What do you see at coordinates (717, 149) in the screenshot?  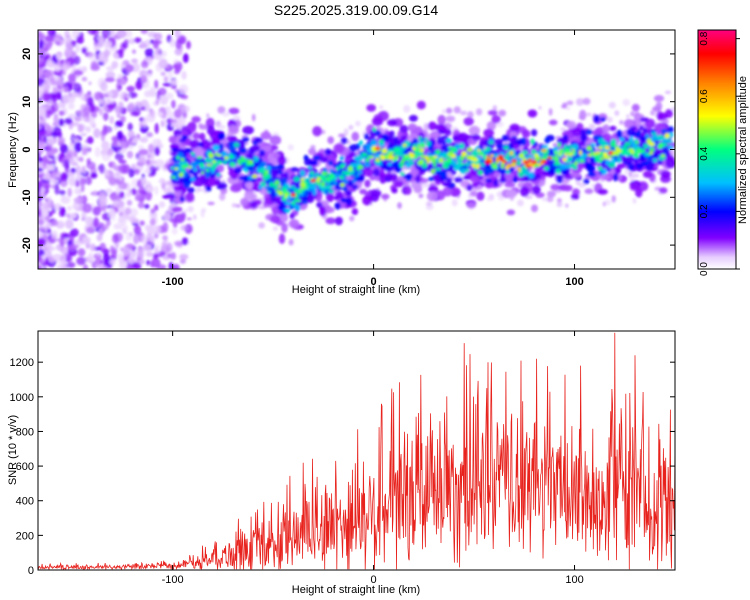 I see `colorbar-gradient` at bounding box center [717, 149].